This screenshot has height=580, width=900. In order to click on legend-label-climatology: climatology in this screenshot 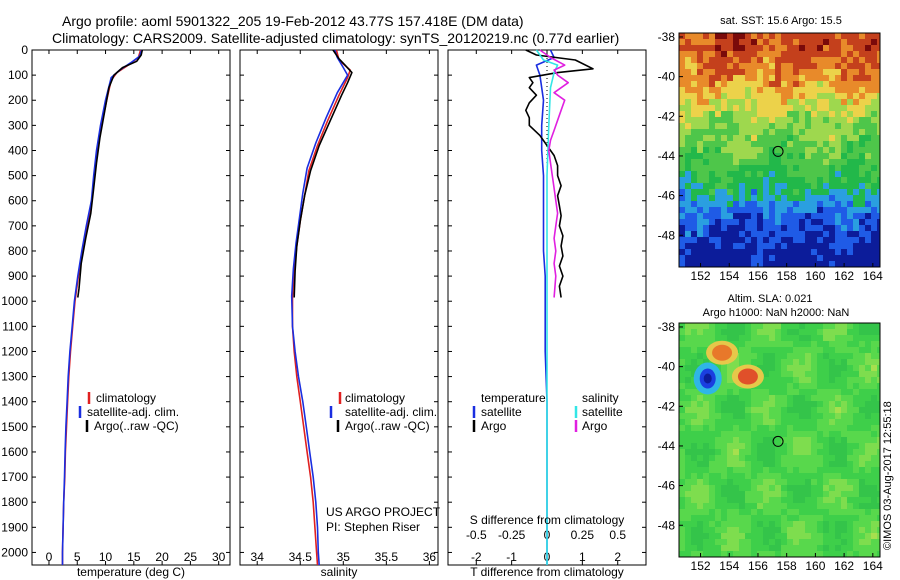, I will do `click(375, 398)`.